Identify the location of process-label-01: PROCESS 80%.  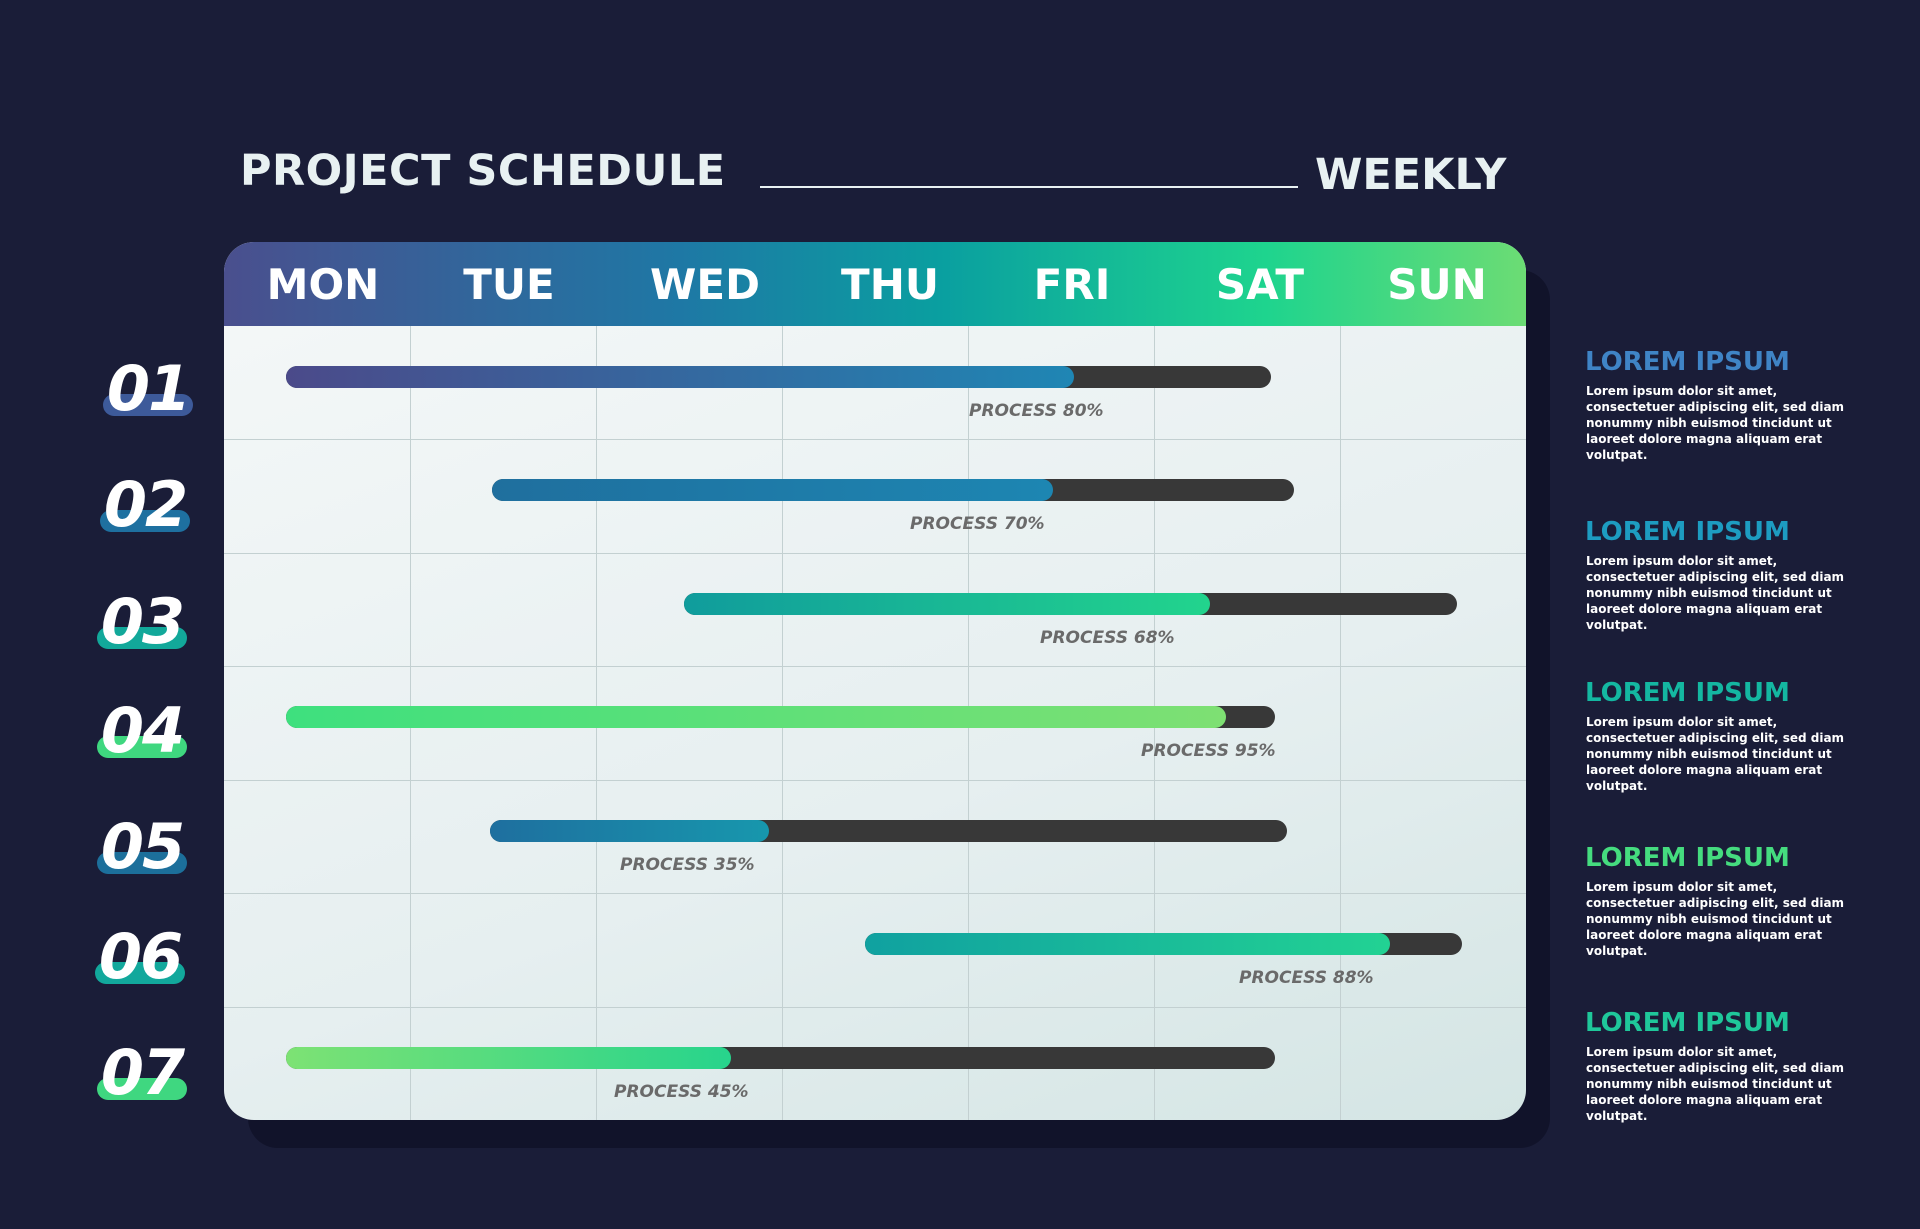
(1036, 411).